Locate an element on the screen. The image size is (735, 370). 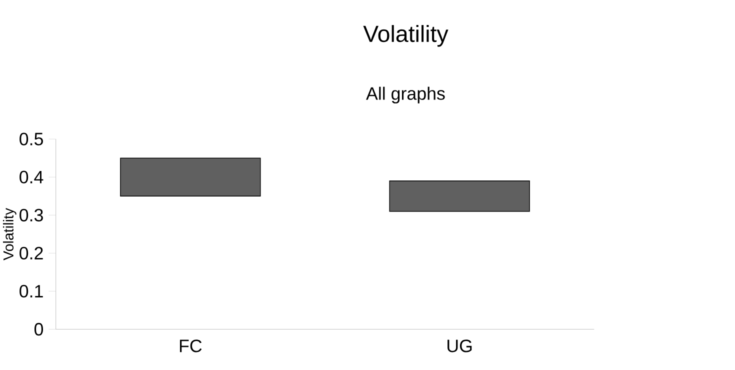
y-tick-label: 0.1 is located at coordinates (31, 291).